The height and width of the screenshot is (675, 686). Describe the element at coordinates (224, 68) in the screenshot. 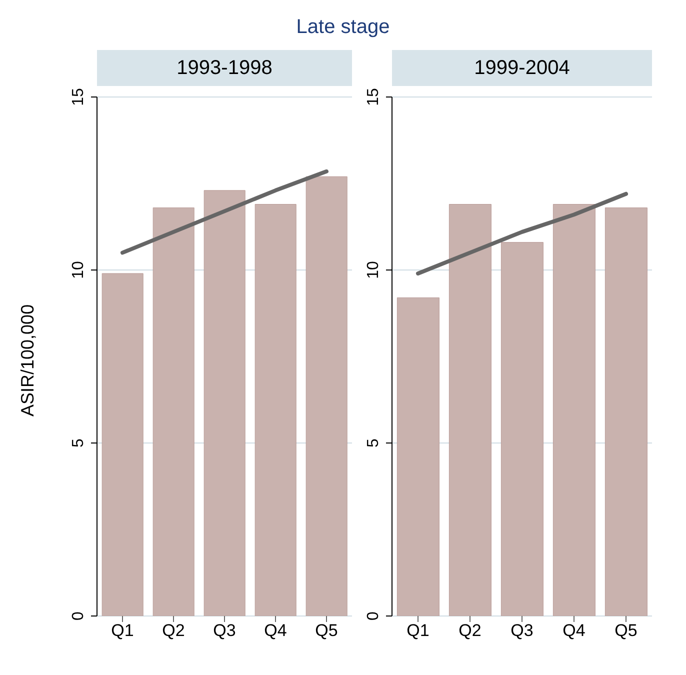

I see `chart-subtitle: 1993-1998` at that location.